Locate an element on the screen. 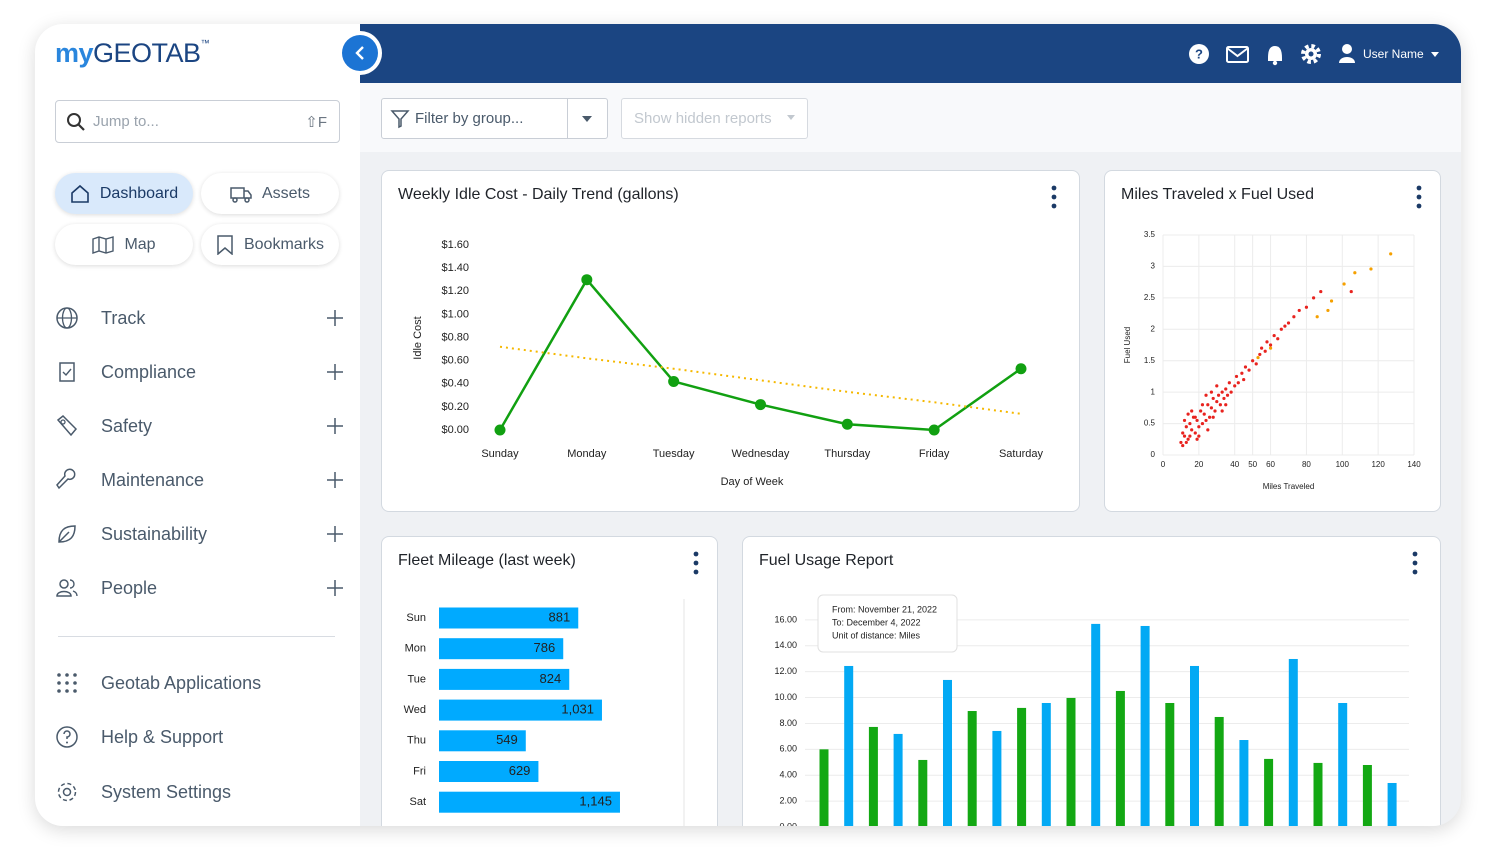 Image resolution: width=1496 pixels, height=866 pixels. x-tick-label: 40 is located at coordinates (1234, 464).